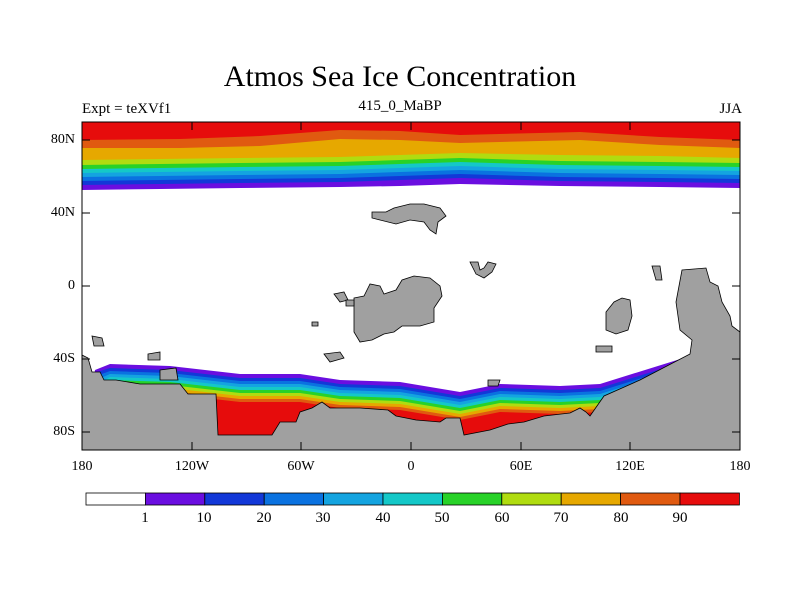 The height and width of the screenshot is (600, 800). I want to click on map-title: Atmos Sea Ice Concentration, so click(400, 76).